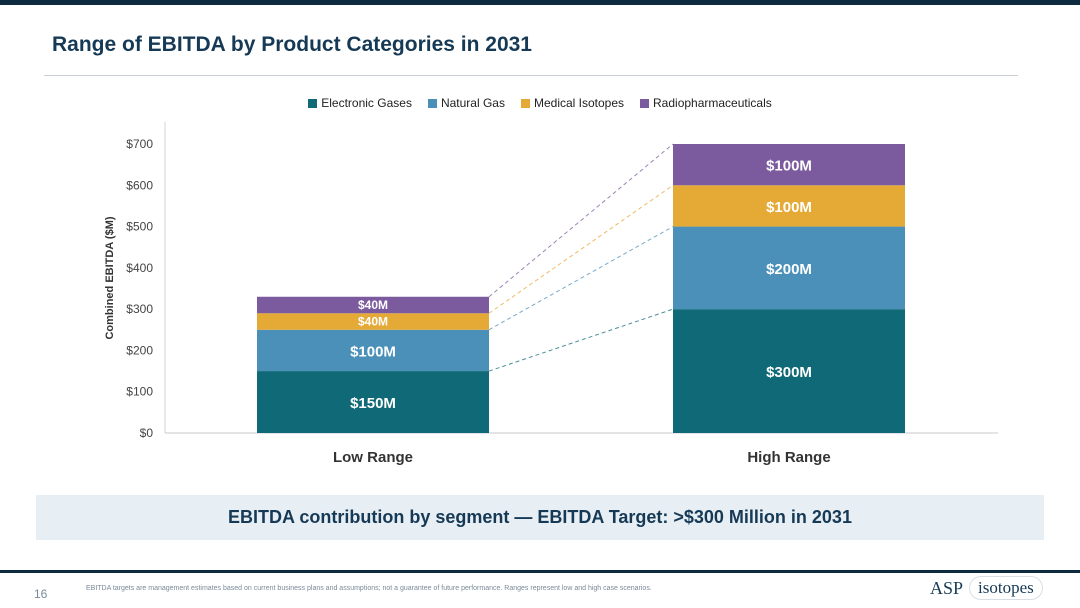 Image resolution: width=1080 pixels, height=608 pixels. I want to click on data-label: $150M, so click(373, 403).